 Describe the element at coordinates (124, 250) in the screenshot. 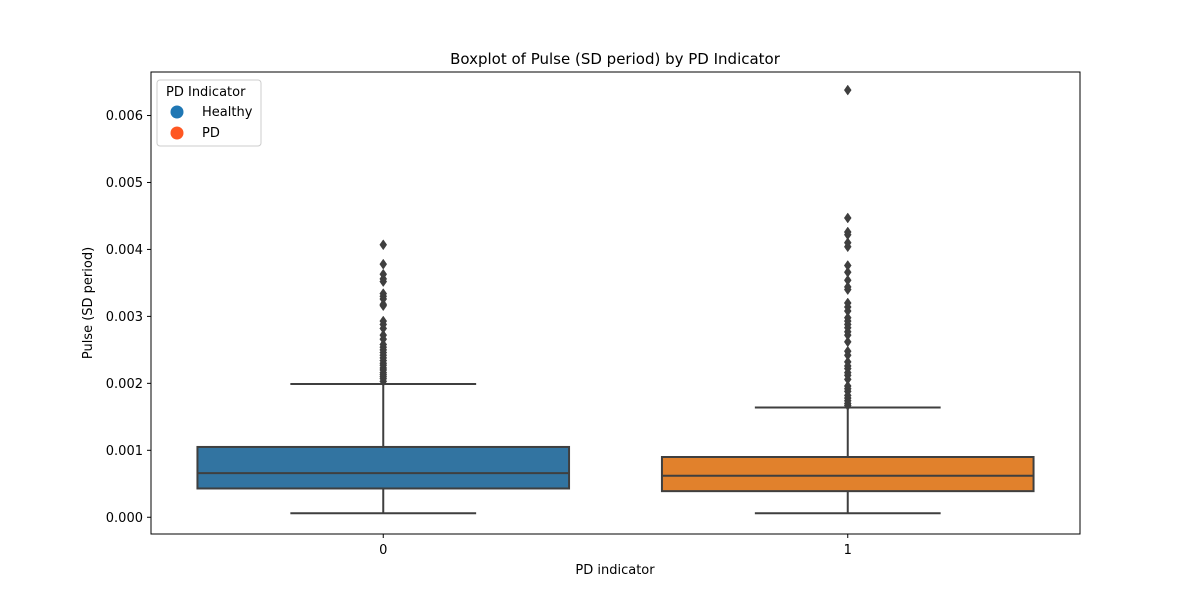

I see `y-tick-label: 0.004` at that location.